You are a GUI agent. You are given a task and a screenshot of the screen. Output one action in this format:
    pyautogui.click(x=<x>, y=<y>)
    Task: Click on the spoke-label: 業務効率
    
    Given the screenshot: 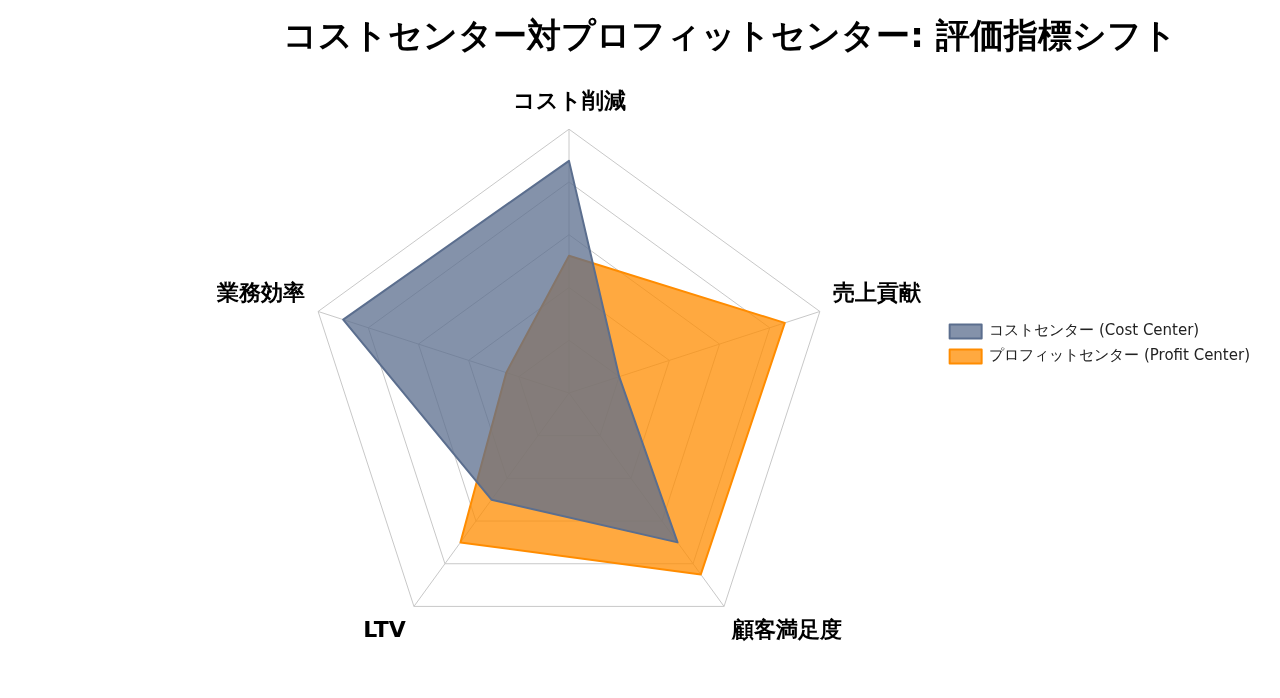 What is the action you would take?
    pyautogui.click(x=260, y=292)
    